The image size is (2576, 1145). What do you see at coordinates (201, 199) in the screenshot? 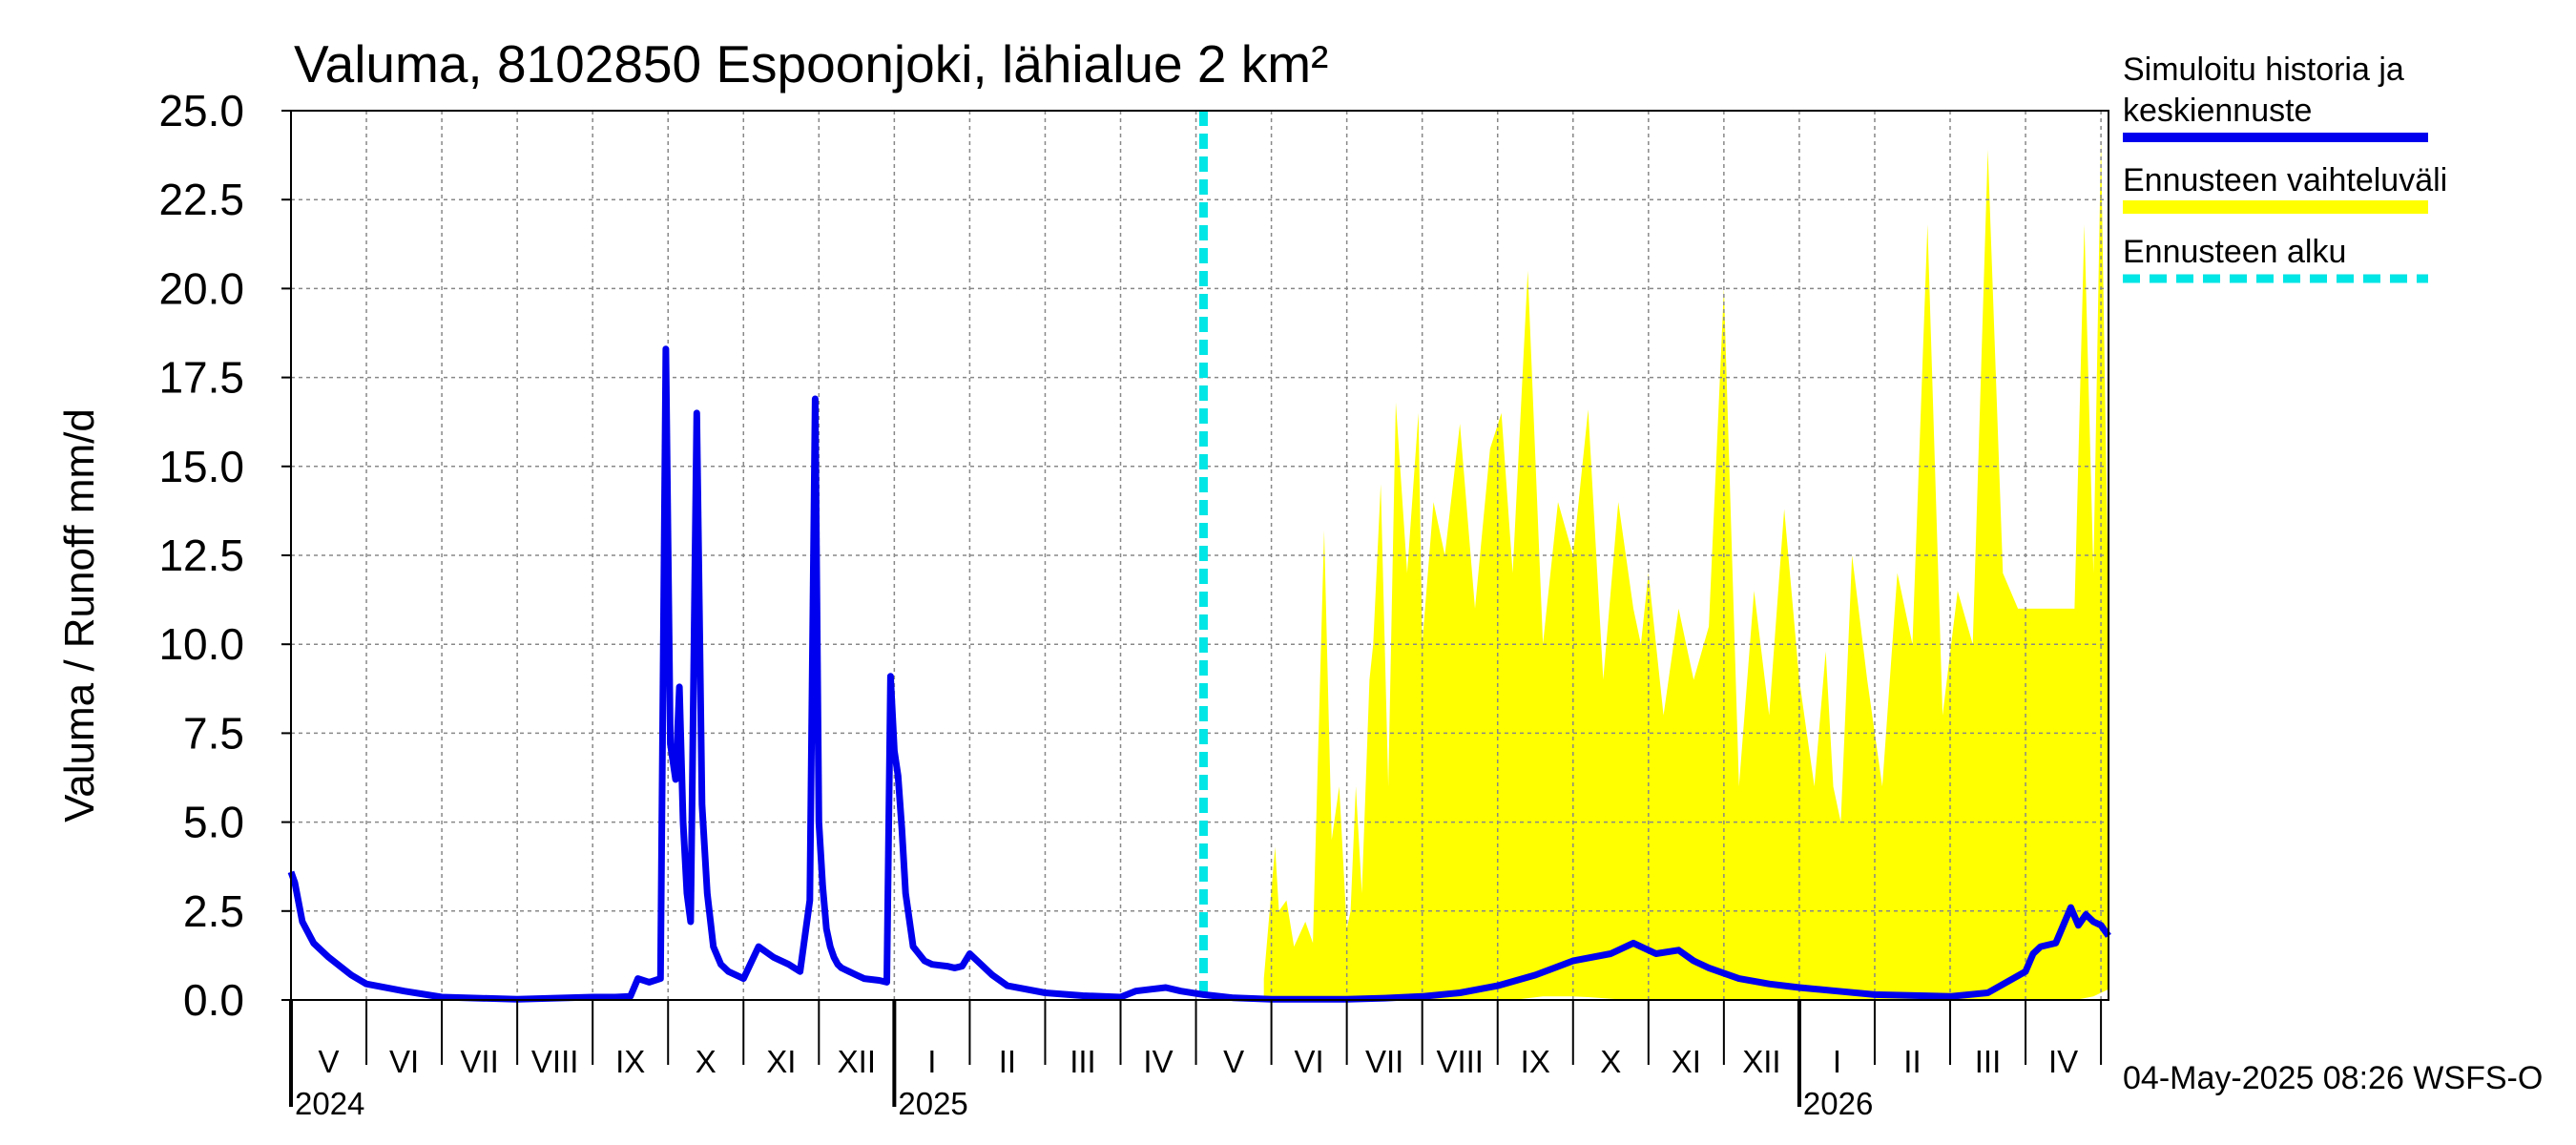
I see `y-tick-label: 22.5` at bounding box center [201, 199].